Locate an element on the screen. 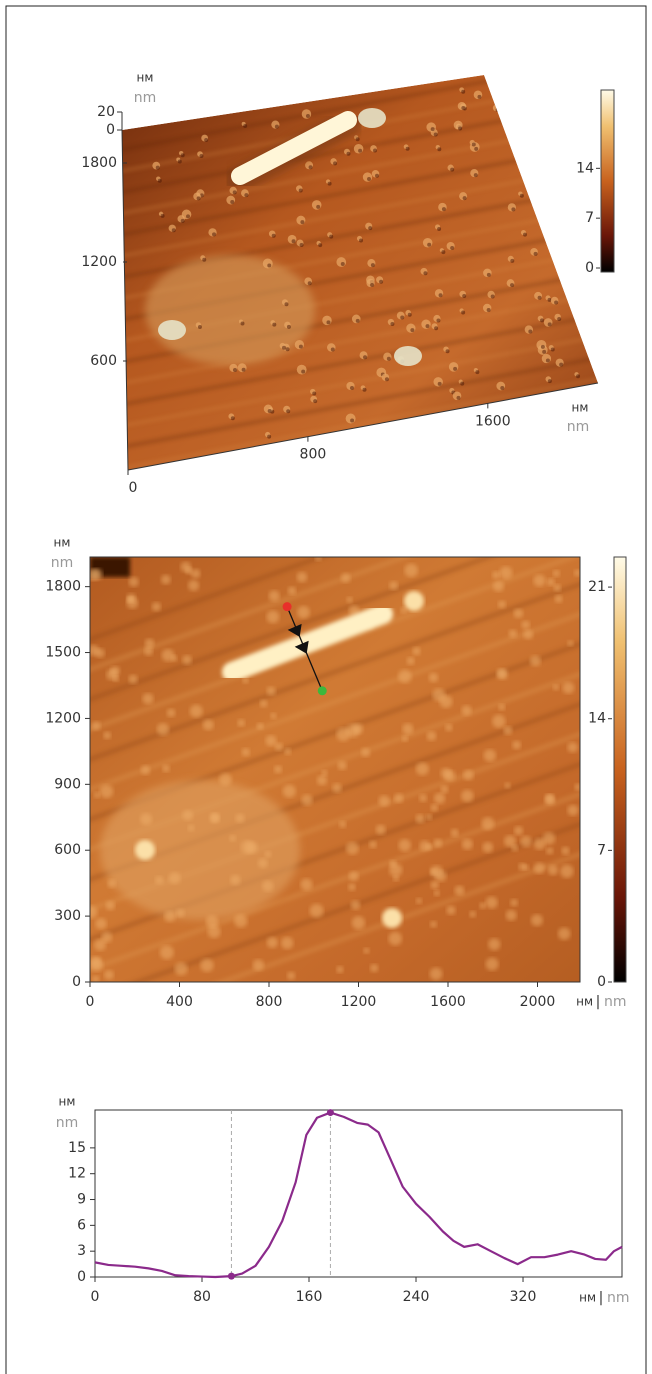 This screenshot has width=652, height=1374. y-tick-label: 600 is located at coordinates (67, 850).